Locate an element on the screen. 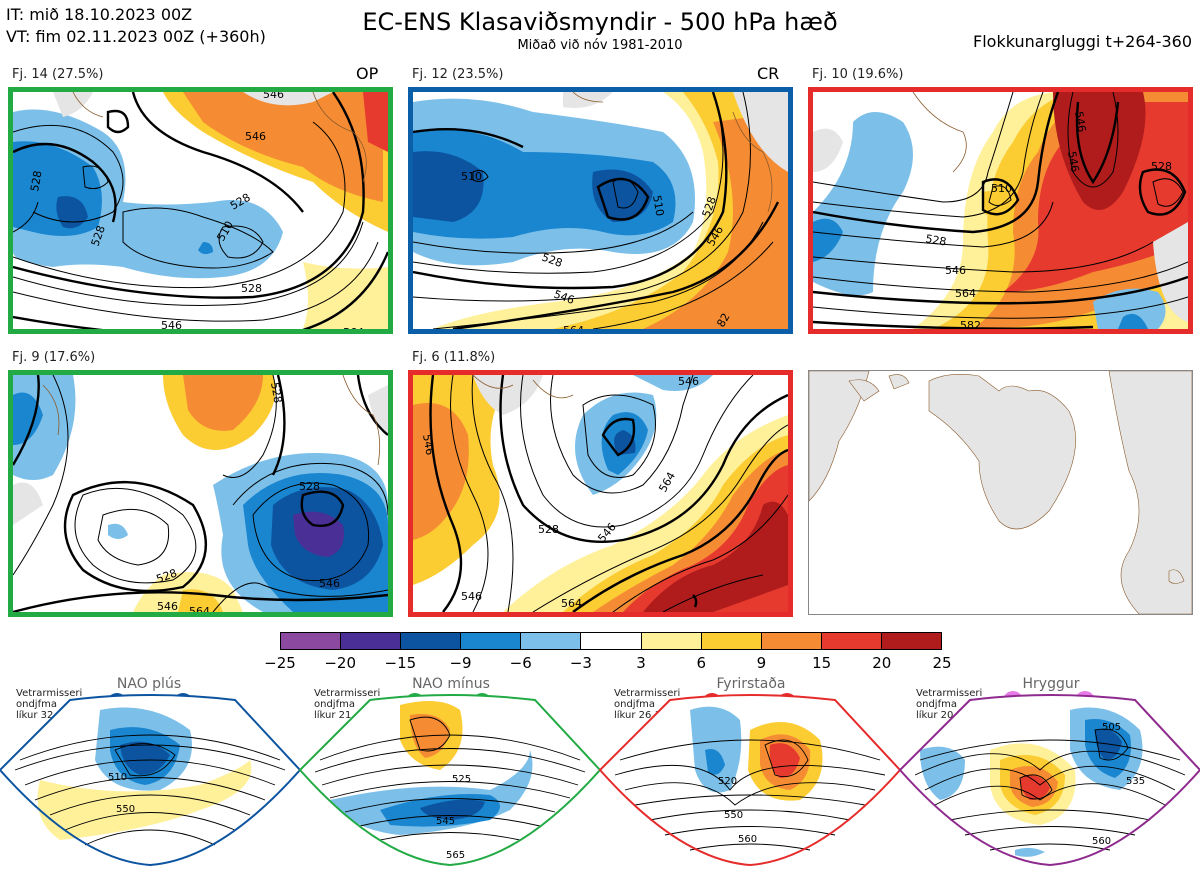 The width and height of the screenshot is (1200, 871). valid-time: VT: fim 02.11.2023 00Z (+360h) is located at coordinates (136, 36).